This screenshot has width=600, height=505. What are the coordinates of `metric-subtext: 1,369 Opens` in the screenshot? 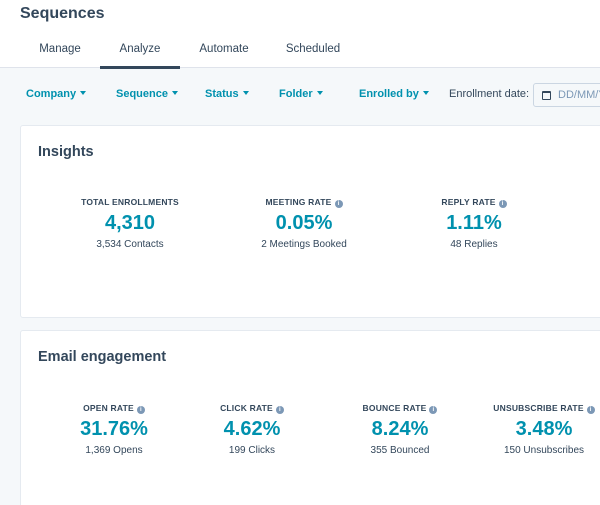 It's located at (114, 450).